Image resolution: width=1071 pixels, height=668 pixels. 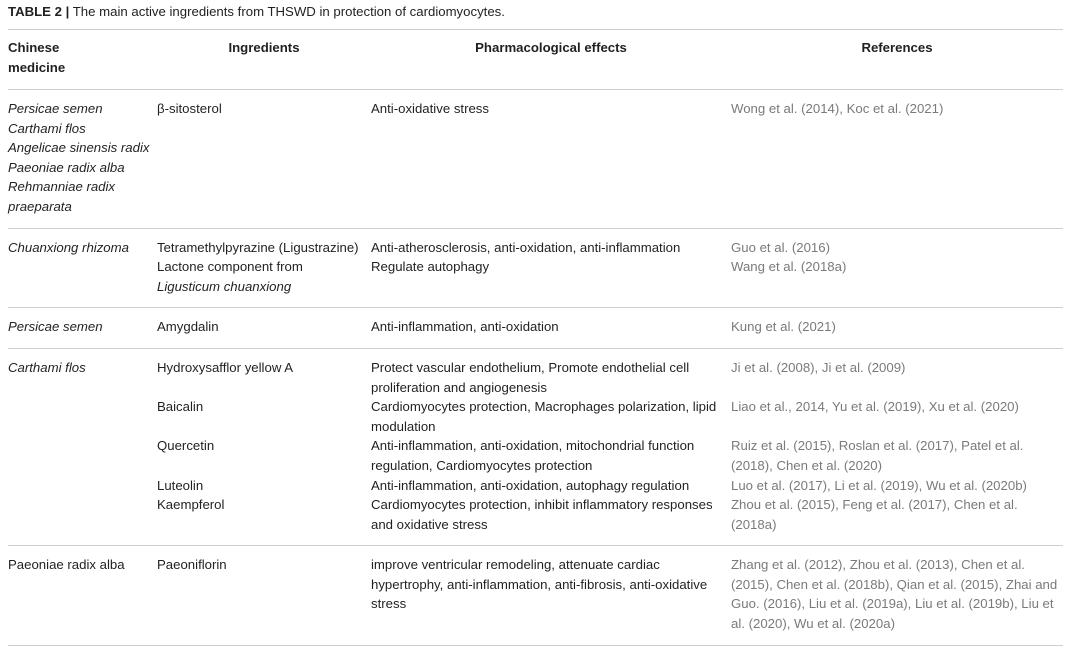 What do you see at coordinates (837, 108) in the screenshot?
I see `references-cell: Wong et al. (2014), Koc et al. (2021)` at bounding box center [837, 108].